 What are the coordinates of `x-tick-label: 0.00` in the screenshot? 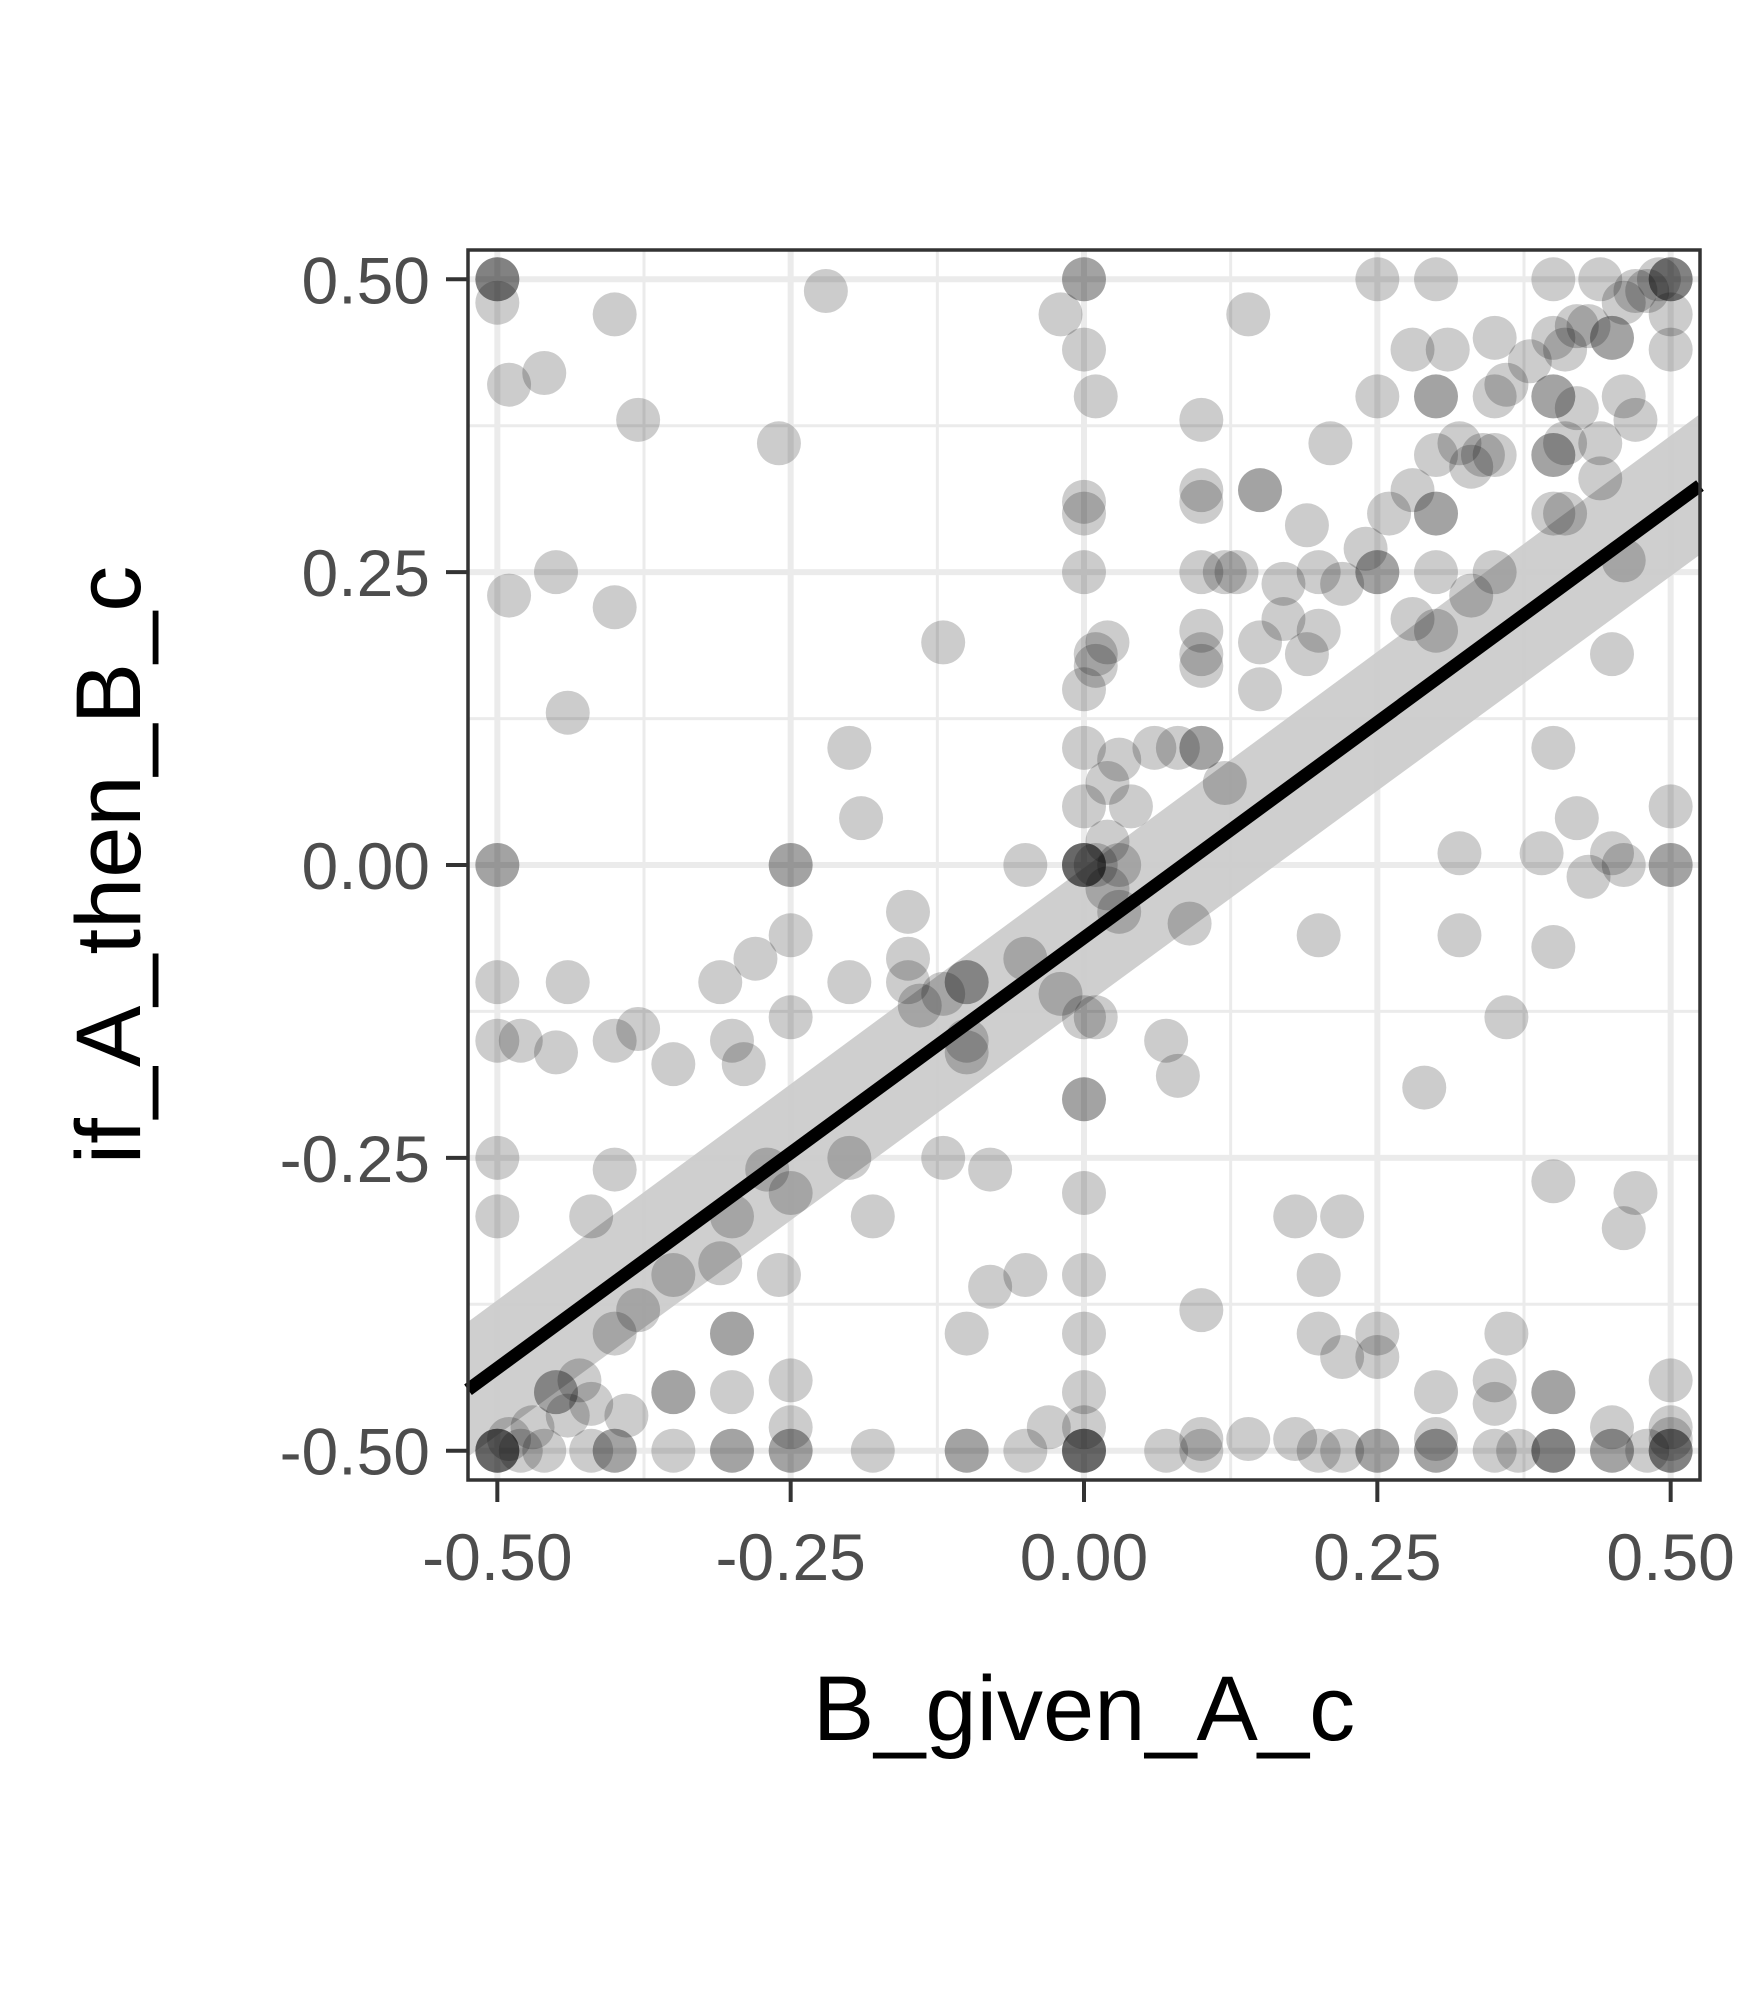 It's located at (1084, 1557).